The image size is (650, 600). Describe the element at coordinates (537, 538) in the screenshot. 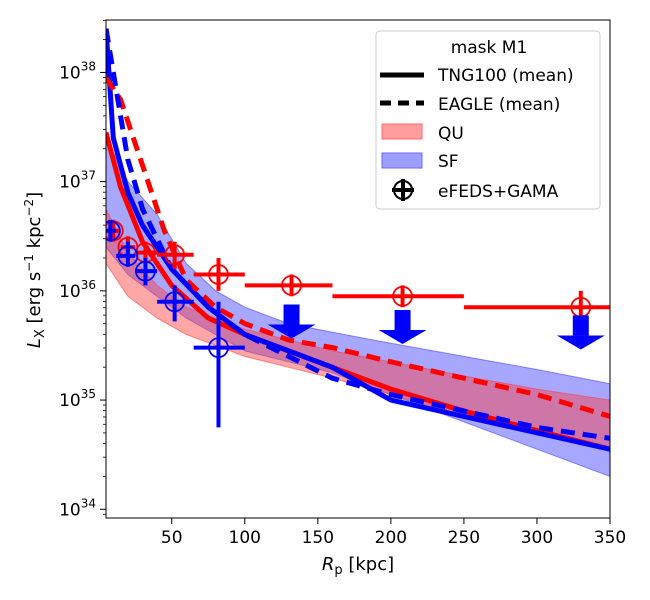

I see `x-tick-label-300: 300` at that location.